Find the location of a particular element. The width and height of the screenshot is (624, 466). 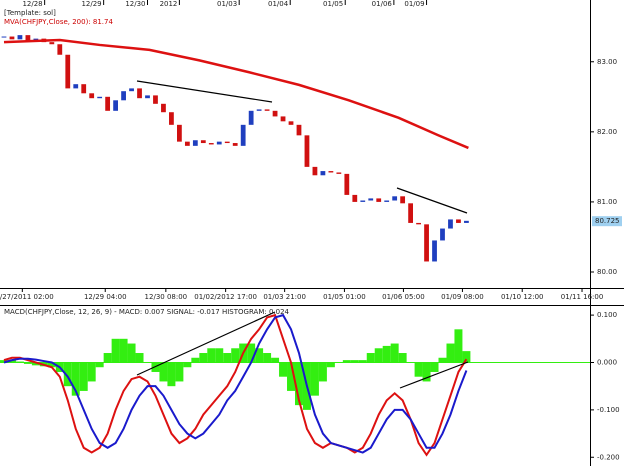

y-tick-label: 0.000 is located at coordinates (607, 362).